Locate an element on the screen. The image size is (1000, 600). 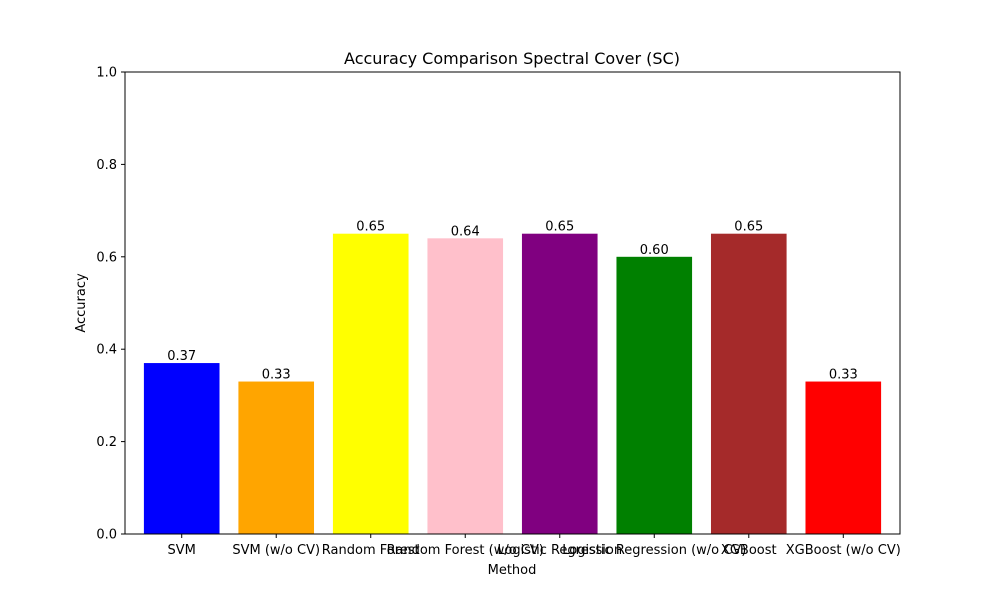
bar-value-label-5: 0.60 is located at coordinates (654, 250).